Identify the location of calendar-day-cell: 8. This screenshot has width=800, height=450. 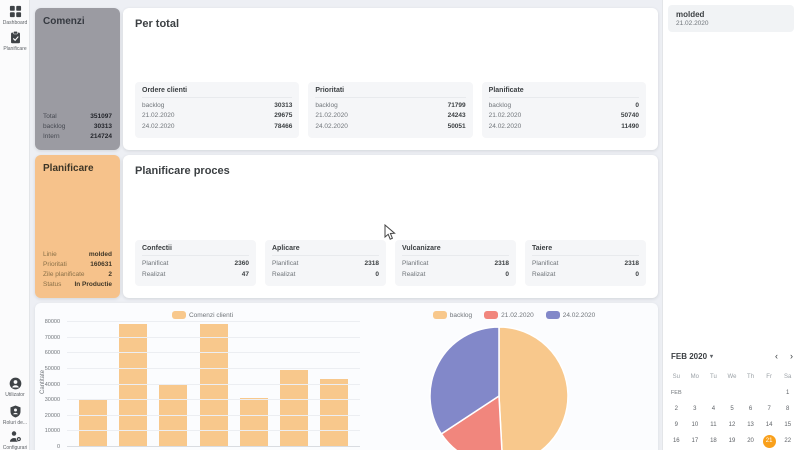
(788, 409).